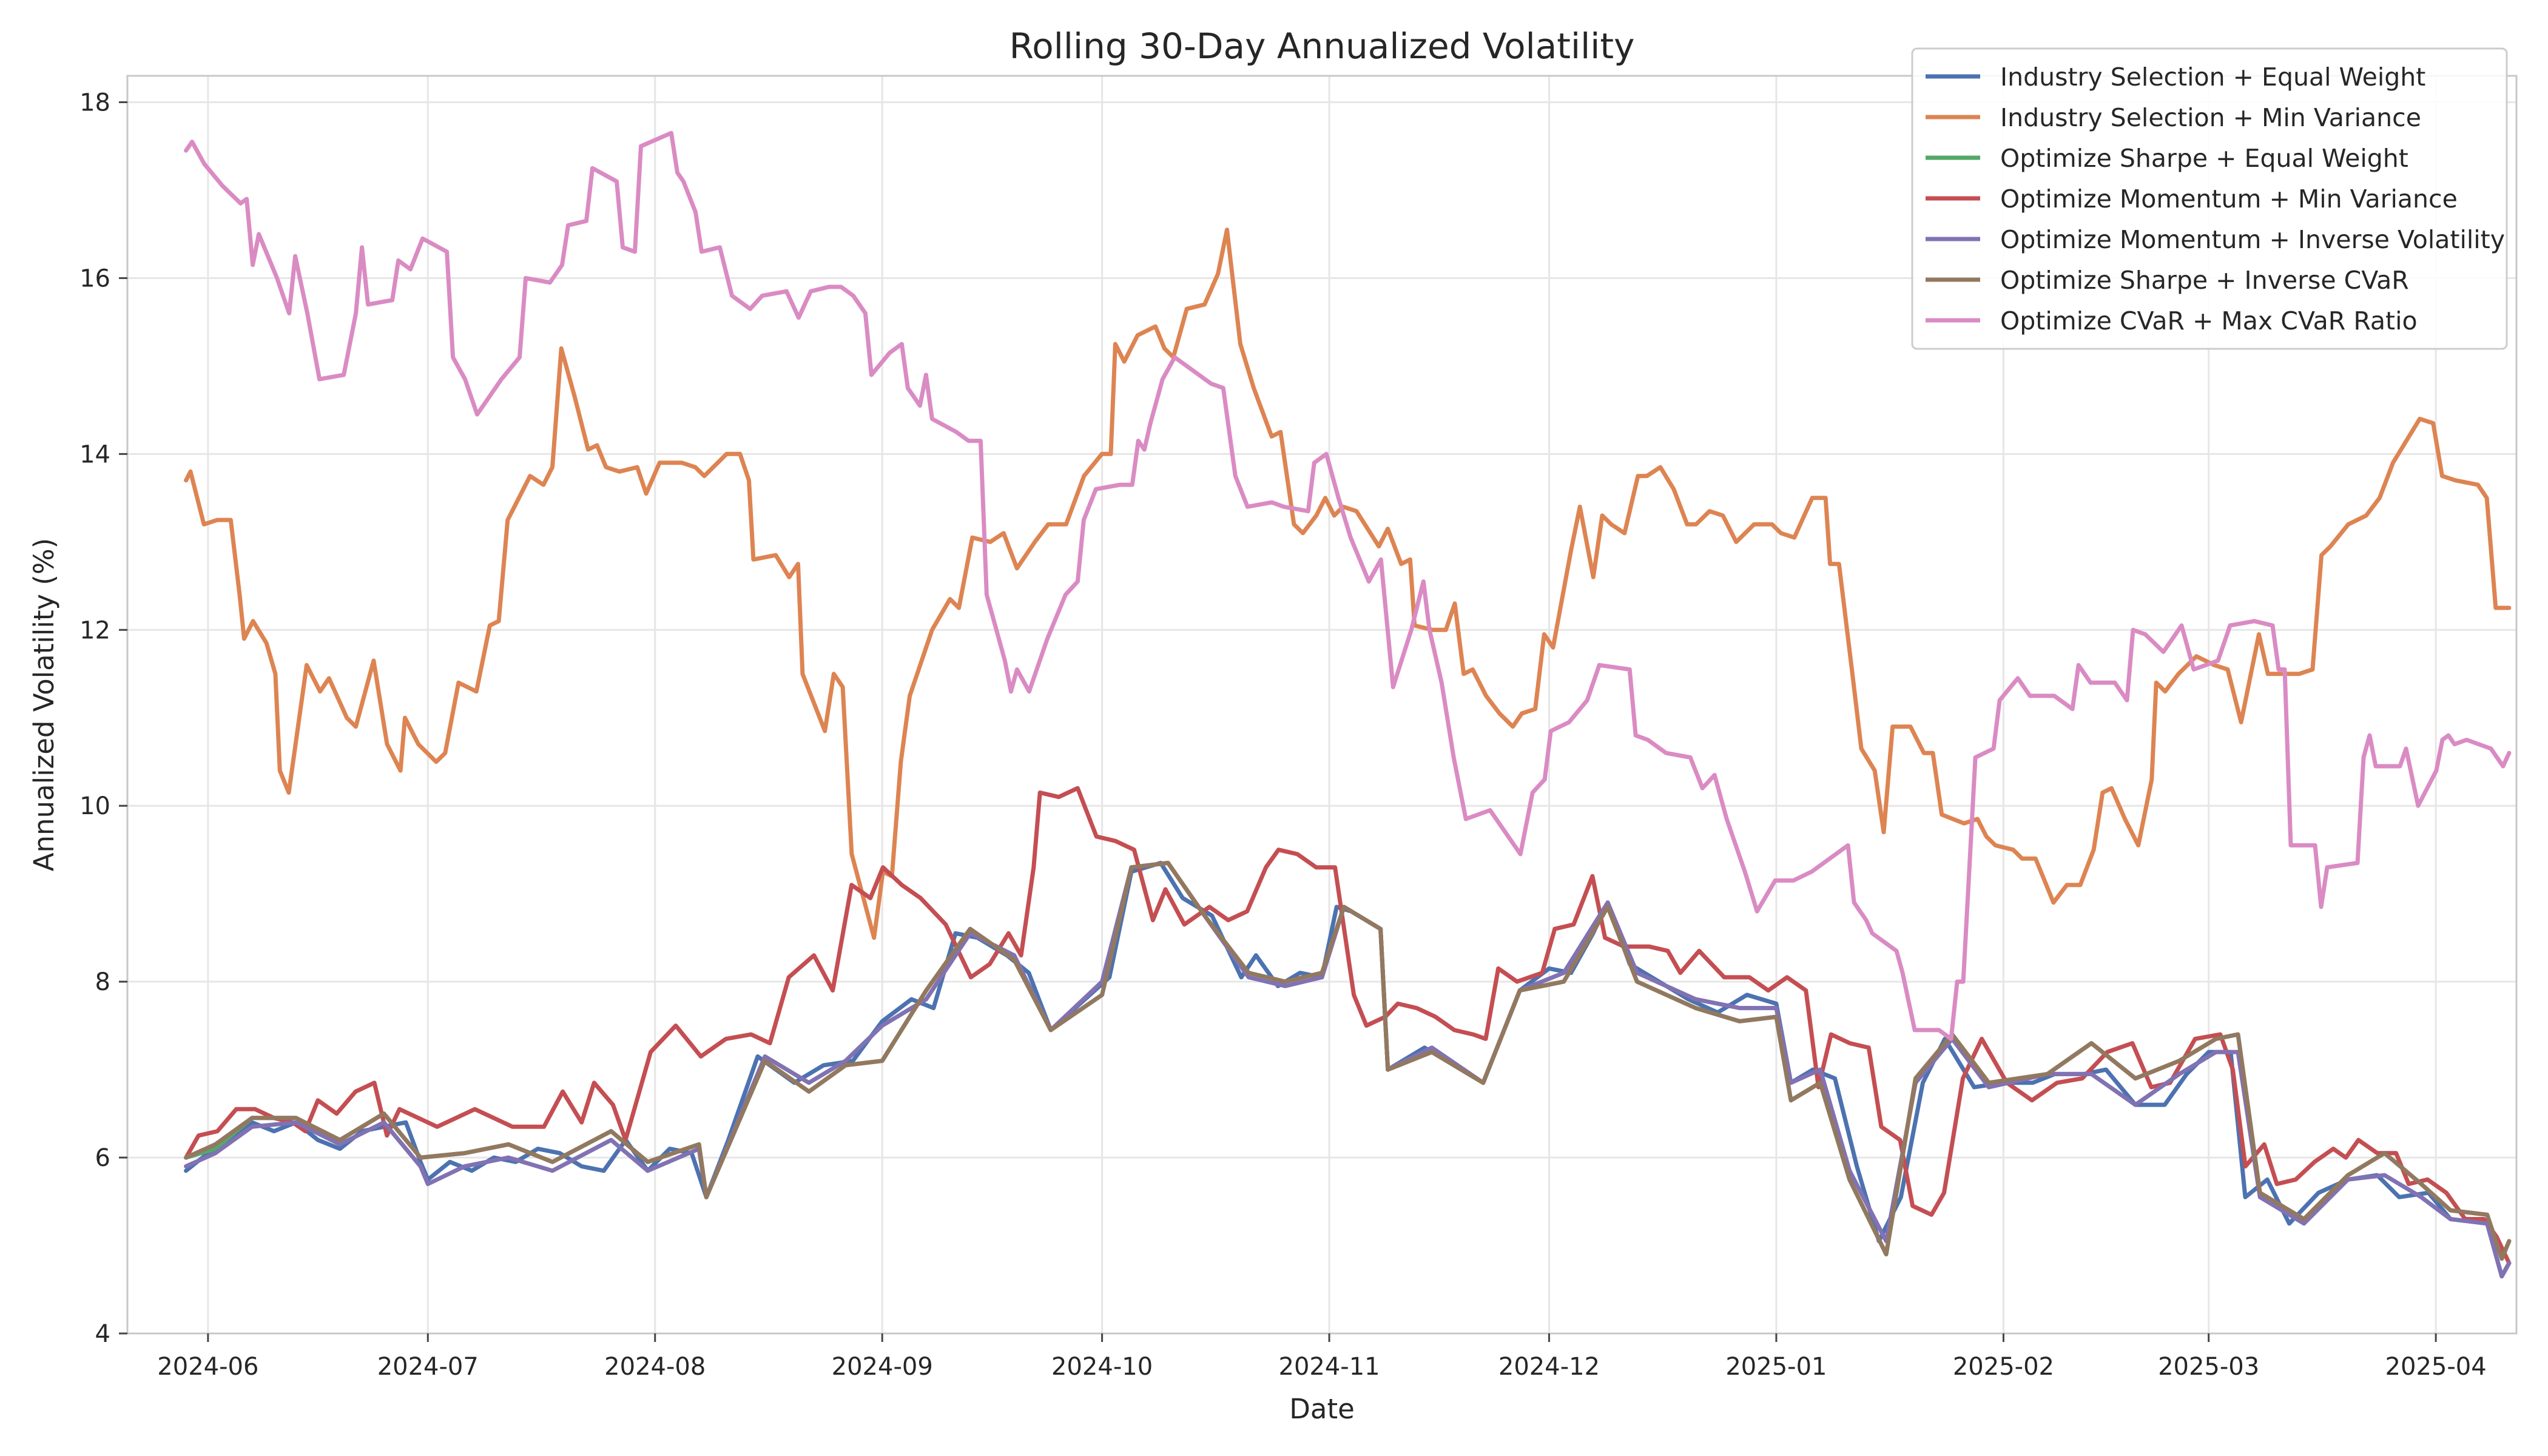  I want to click on y-axis-ticks: 4 6 8 10 12 14 16 18, so click(103, 718).